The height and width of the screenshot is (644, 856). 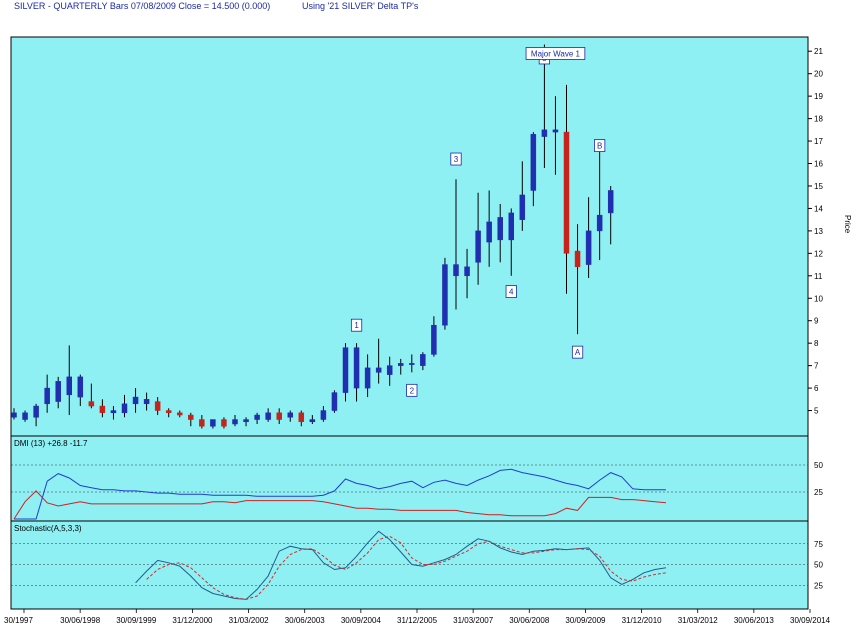 What do you see at coordinates (818, 565) in the screenshot?
I see `stochastic-tick-label: 50` at bounding box center [818, 565].